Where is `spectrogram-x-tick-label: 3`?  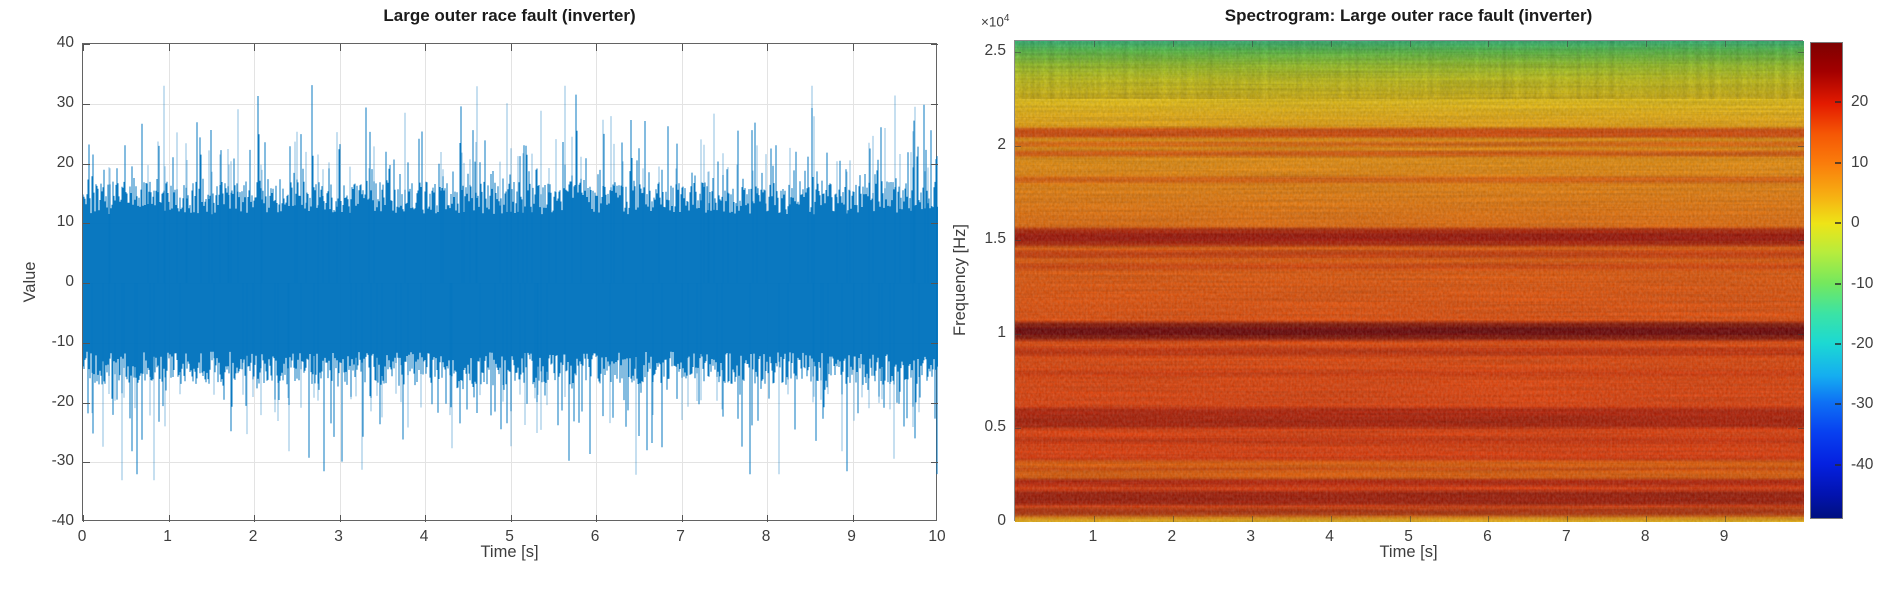
spectrogram-x-tick-label: 3 is located at coordinates (1250, 536).